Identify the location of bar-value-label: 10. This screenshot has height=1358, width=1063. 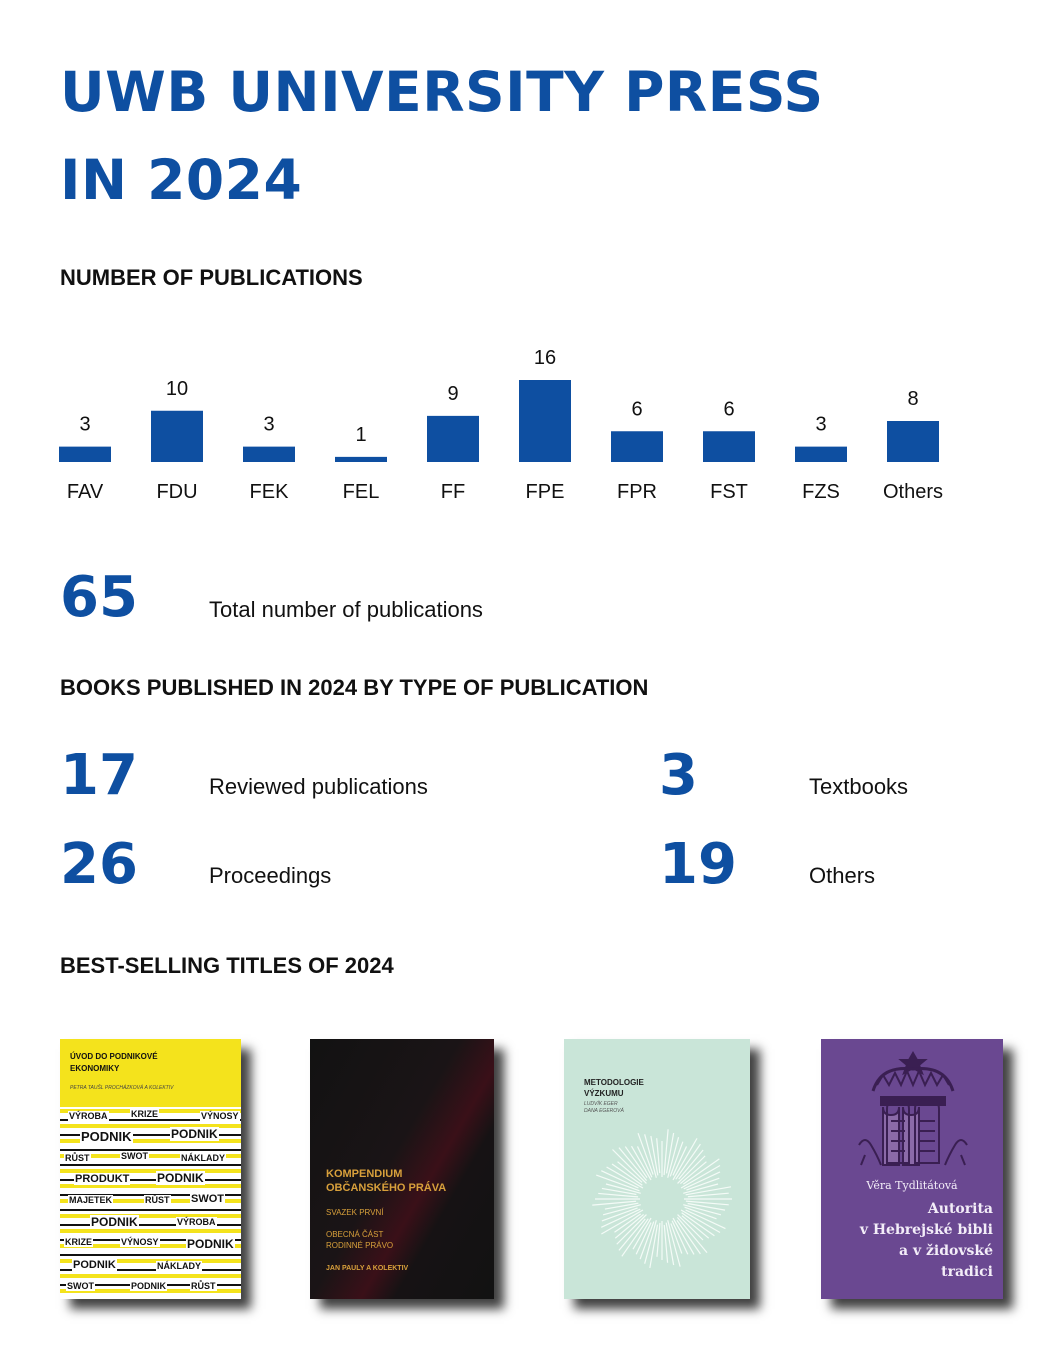
(177, 389).